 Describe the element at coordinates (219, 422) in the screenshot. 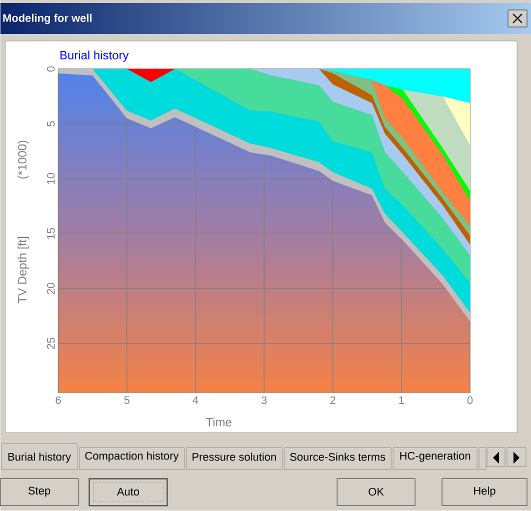

I see `x-axis-title: Time` at that location.